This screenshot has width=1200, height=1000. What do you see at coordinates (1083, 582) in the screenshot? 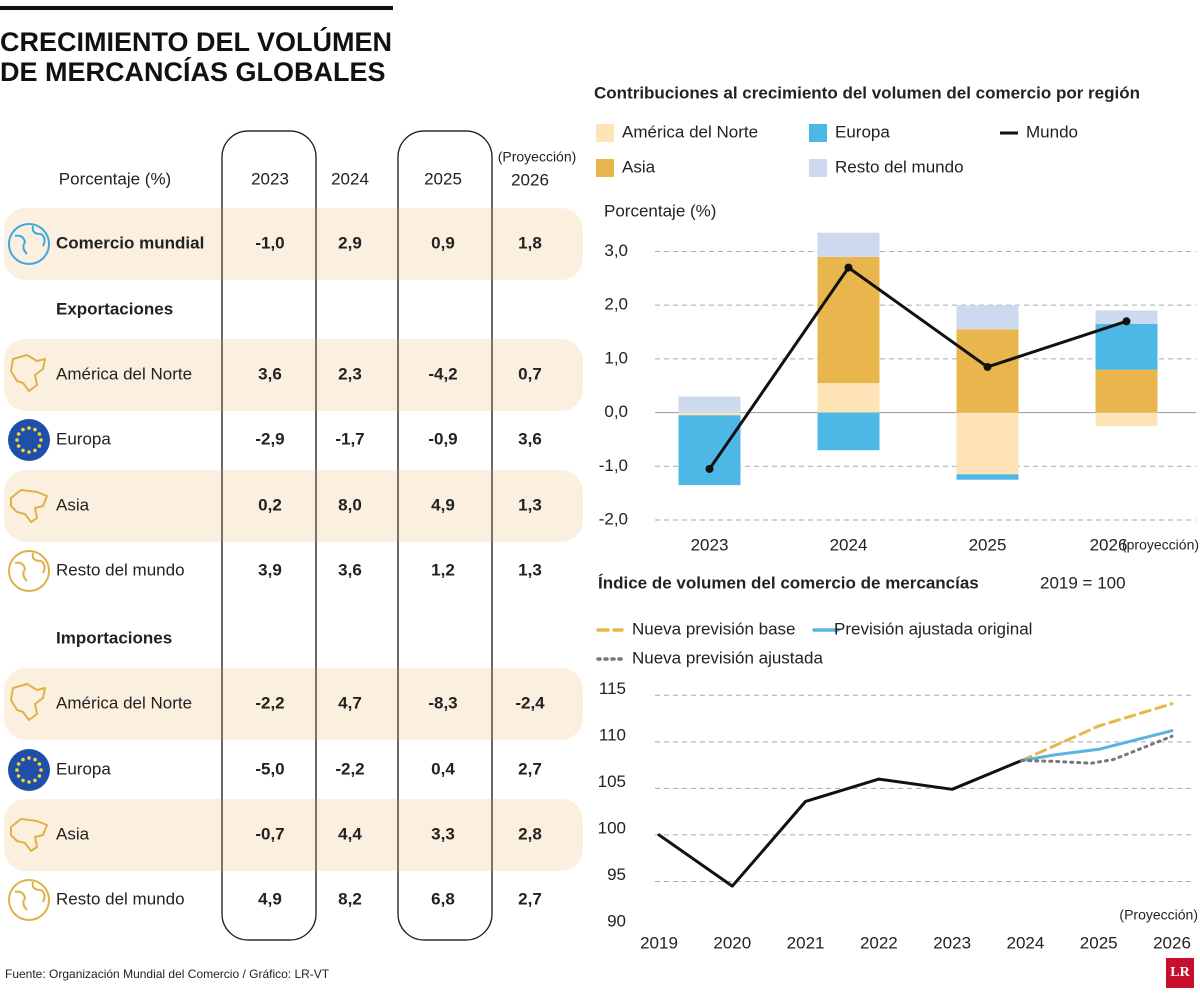
I see `chart-subtitle: 2019 = 100` at bounding box center [1083, 582].